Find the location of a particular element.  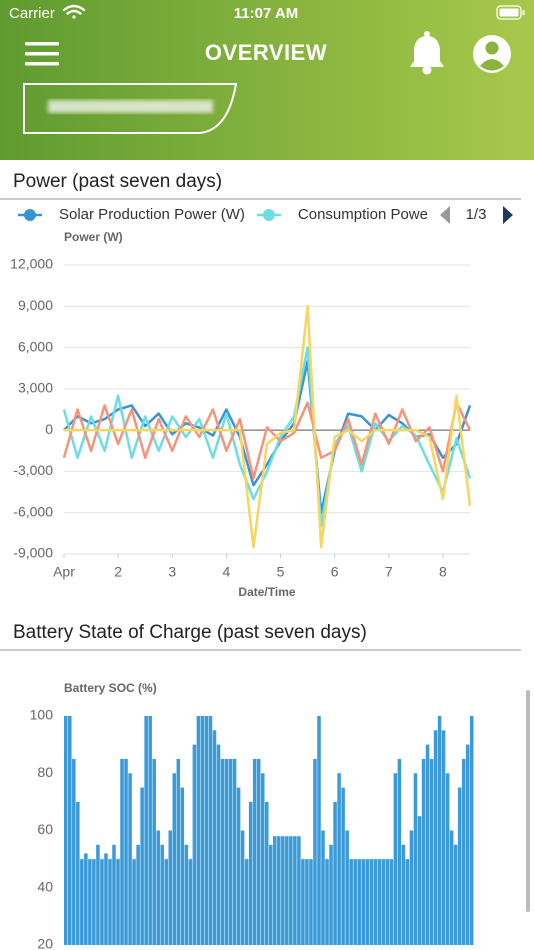

page-title: OVERVIEW is located at coordinates (266, 52).